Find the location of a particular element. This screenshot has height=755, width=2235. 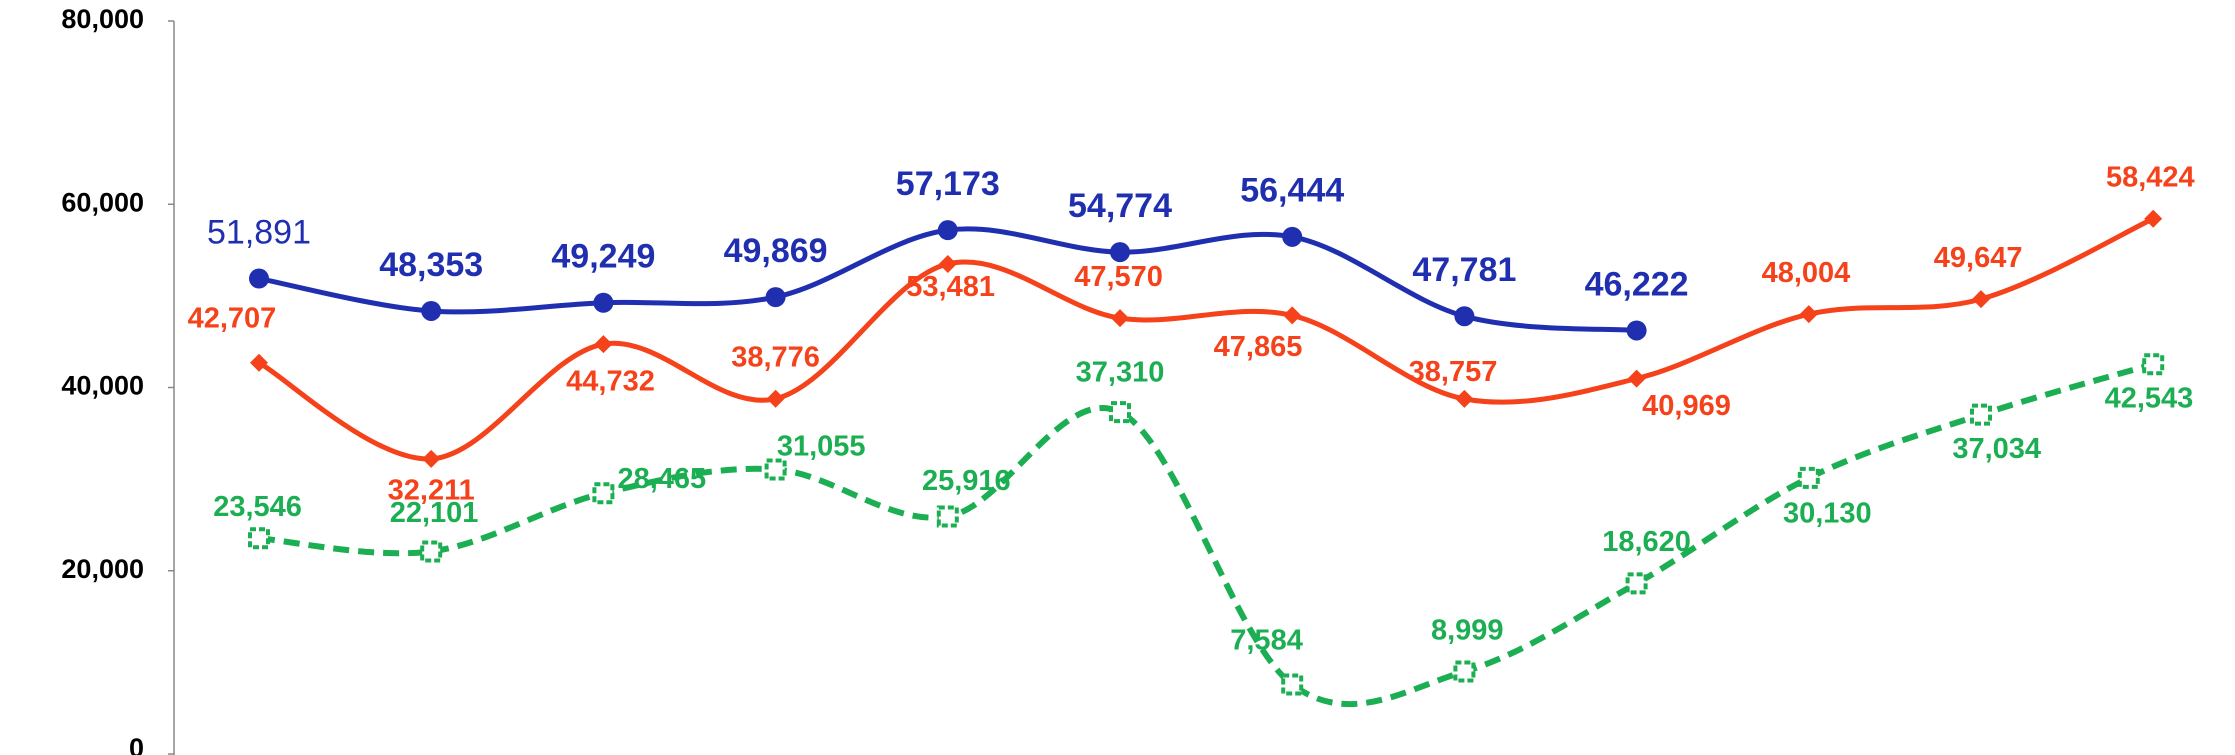

data-label: 54,774 is located at coordinates (1120, 206).